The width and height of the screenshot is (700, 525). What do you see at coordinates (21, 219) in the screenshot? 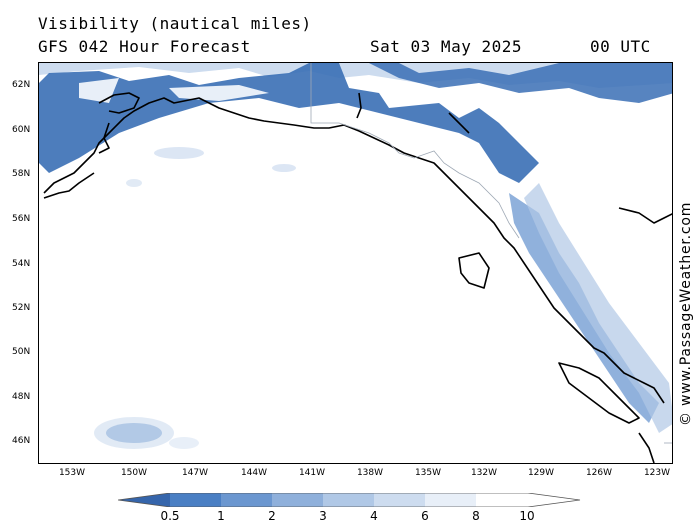
I see `lat-label: 56N` at bounding box center [21, 219].